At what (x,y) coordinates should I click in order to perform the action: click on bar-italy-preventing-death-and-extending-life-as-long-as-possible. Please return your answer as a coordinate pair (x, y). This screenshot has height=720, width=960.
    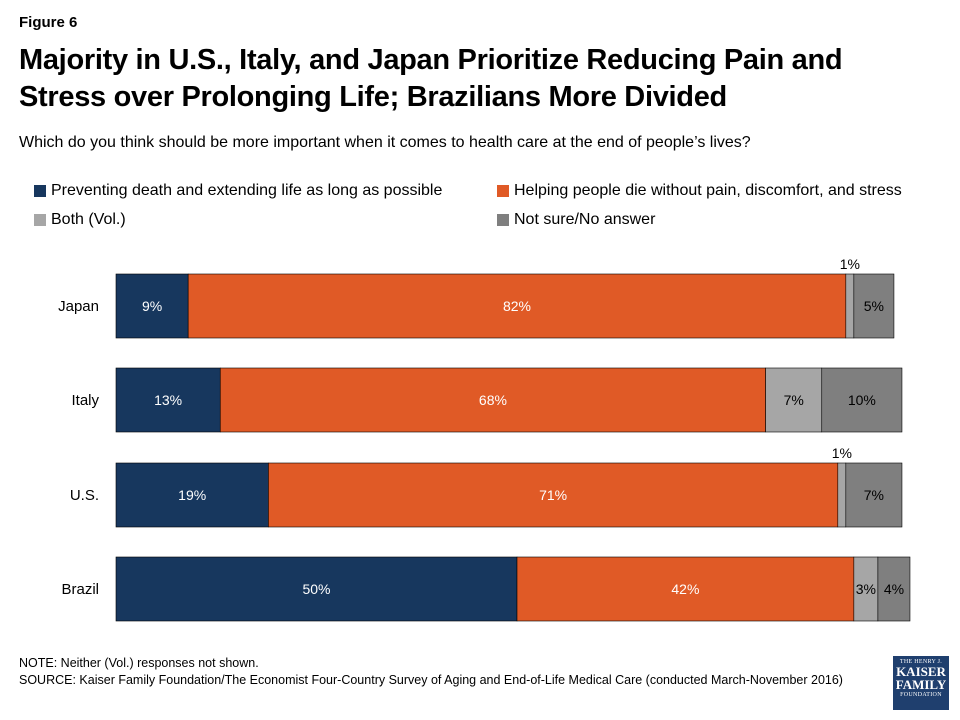
    Looking at the image, I should click on (168, 400).